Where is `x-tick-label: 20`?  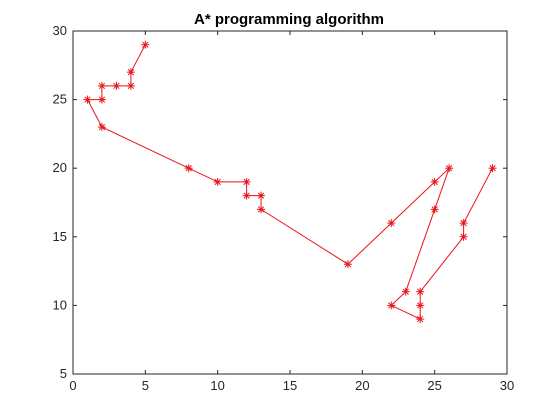 x-tick-label: 20 is located at coordinates (362, 385).